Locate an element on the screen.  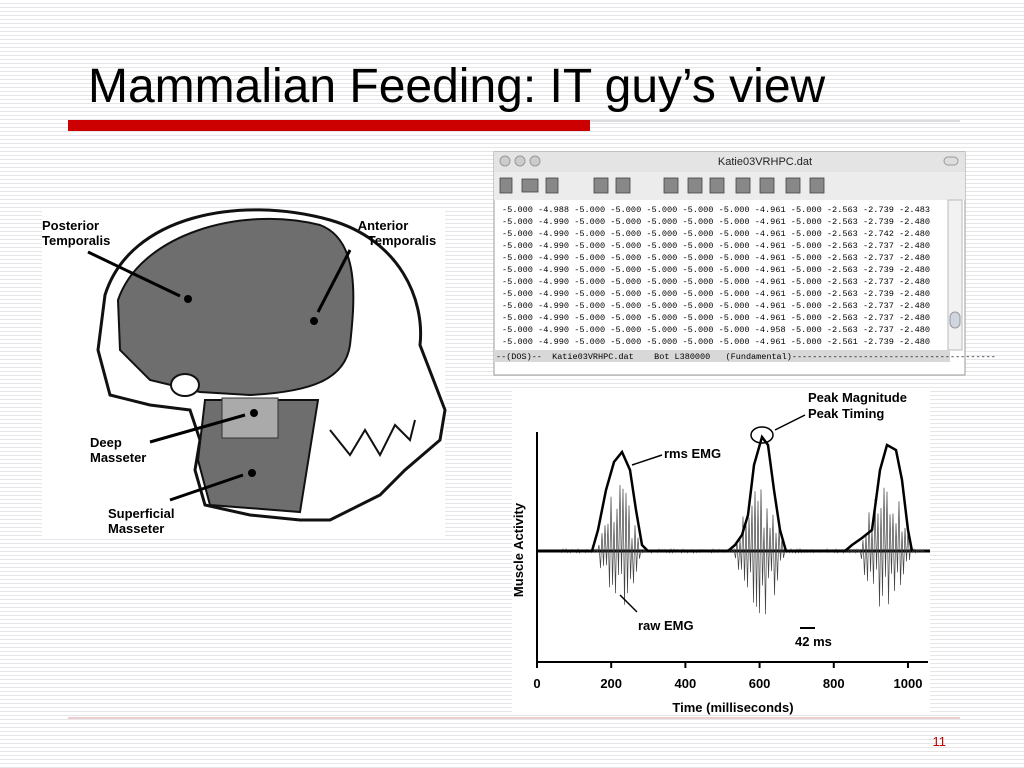
title-bar is located at coordinates (329, 125).